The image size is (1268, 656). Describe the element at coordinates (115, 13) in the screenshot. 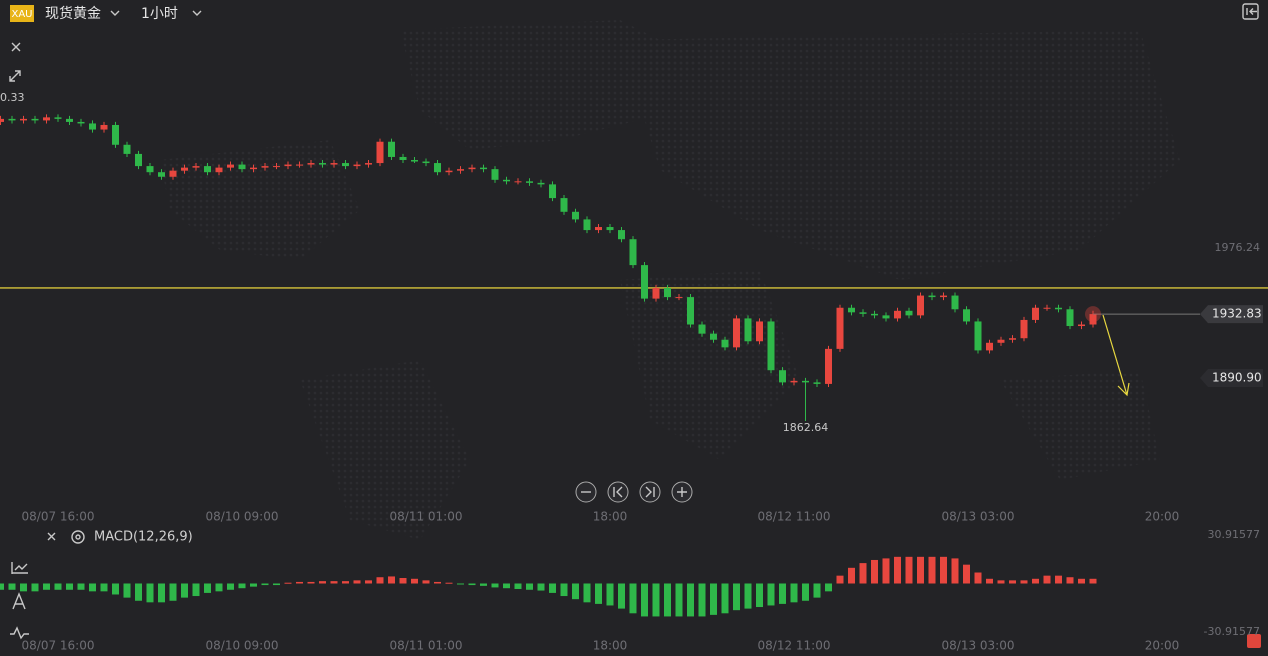

I see `instrument-dropdown` at that location.